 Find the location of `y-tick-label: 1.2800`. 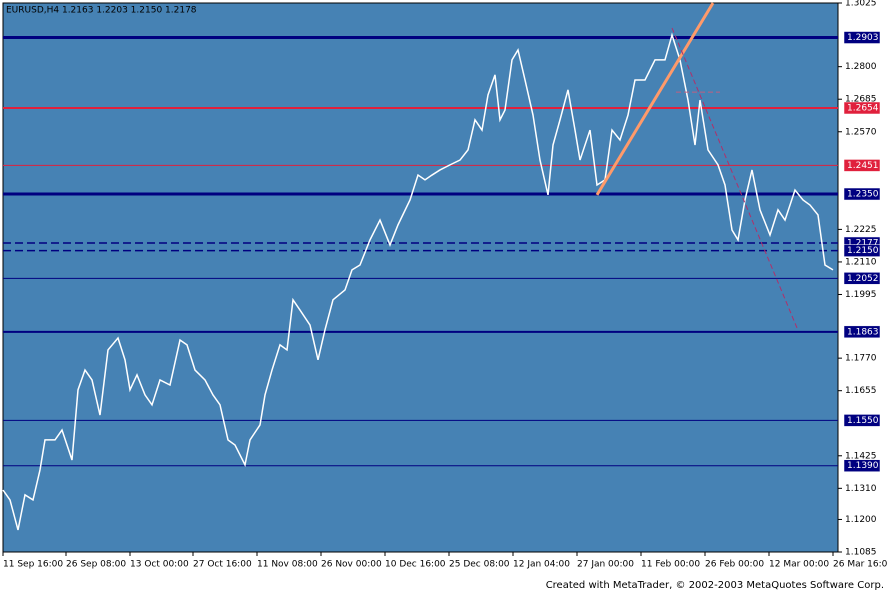

y-tick-label: 1.2800 is located at coordinates (861, 67).